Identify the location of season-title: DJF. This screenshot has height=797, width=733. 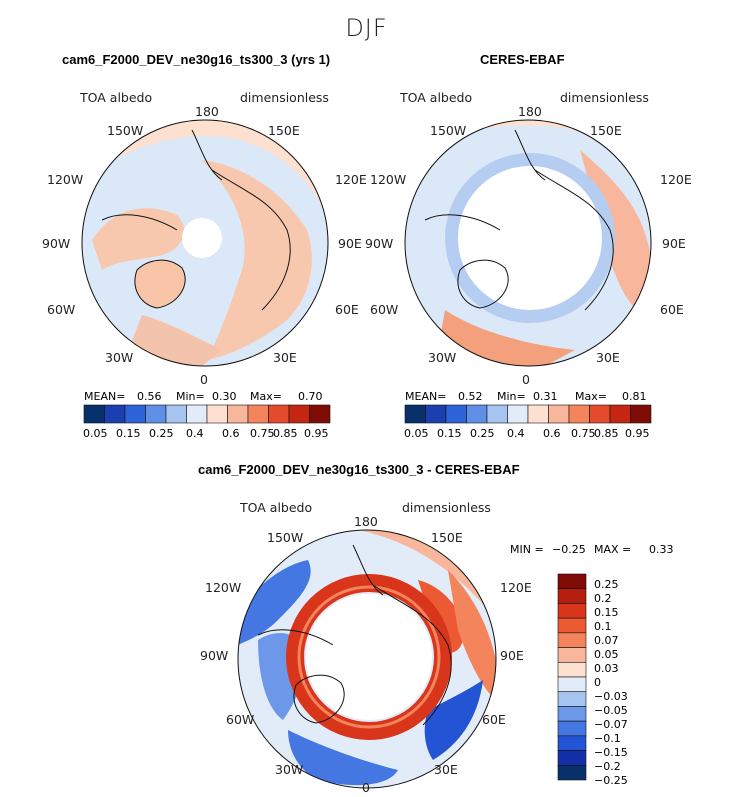
(366, 28).